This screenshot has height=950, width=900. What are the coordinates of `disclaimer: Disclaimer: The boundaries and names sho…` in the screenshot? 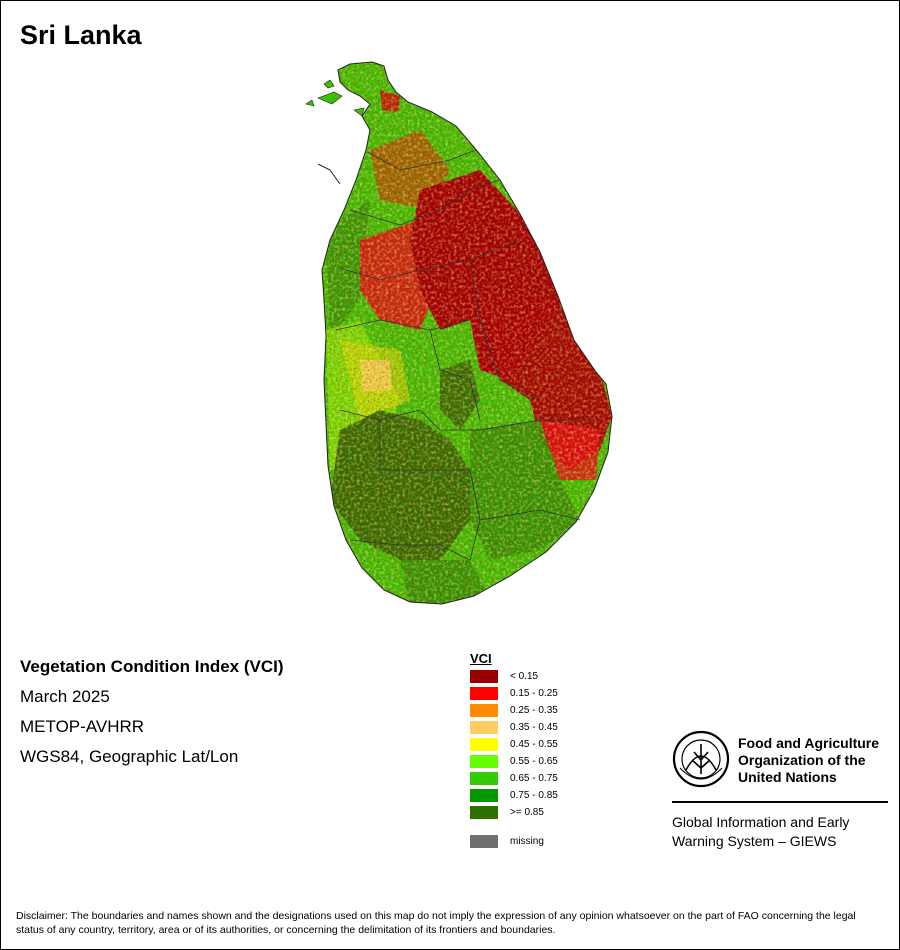 It's located at (436, 923).